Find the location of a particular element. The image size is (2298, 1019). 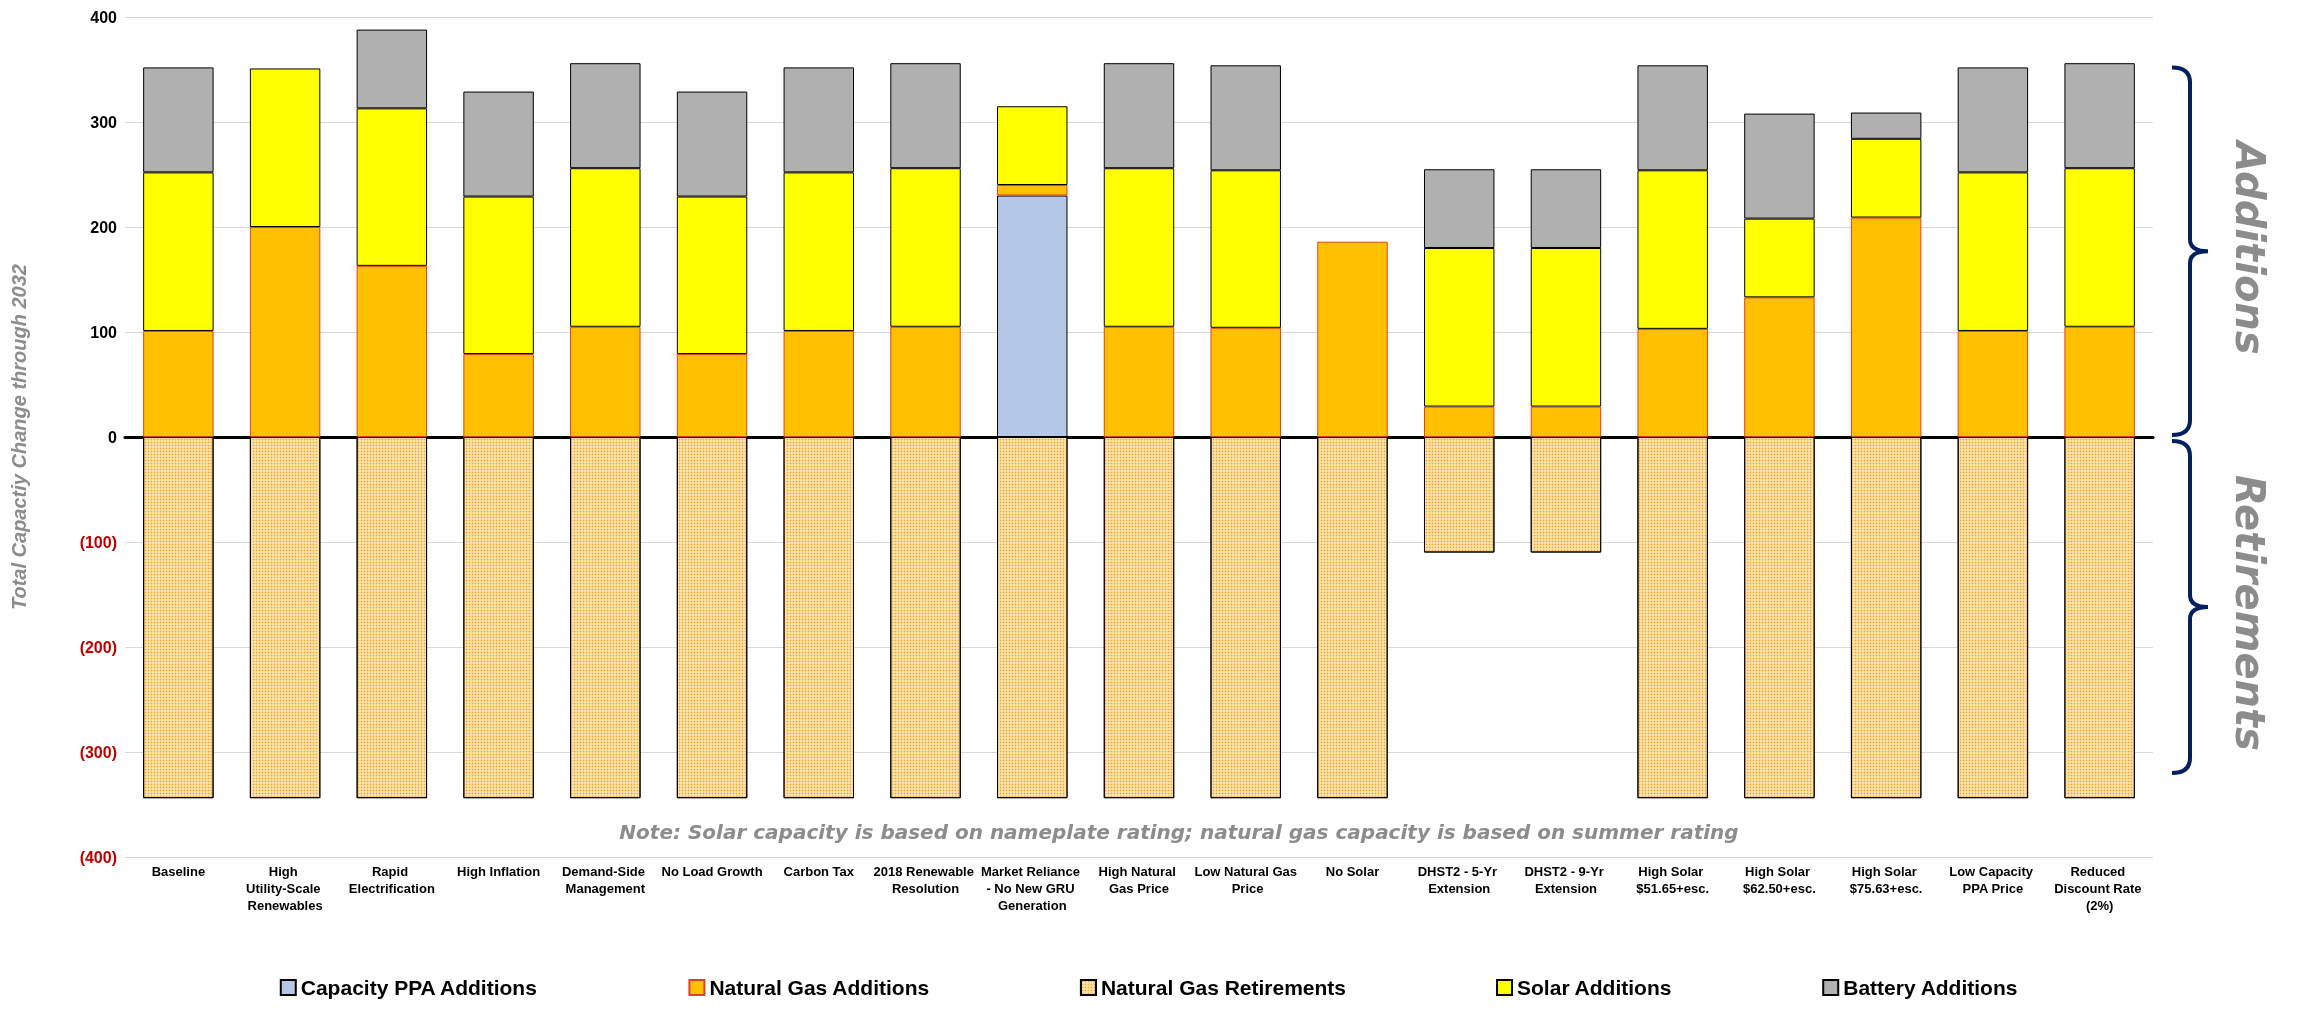

x-tick-label: High Inflation is located at coordinates (499, 871).